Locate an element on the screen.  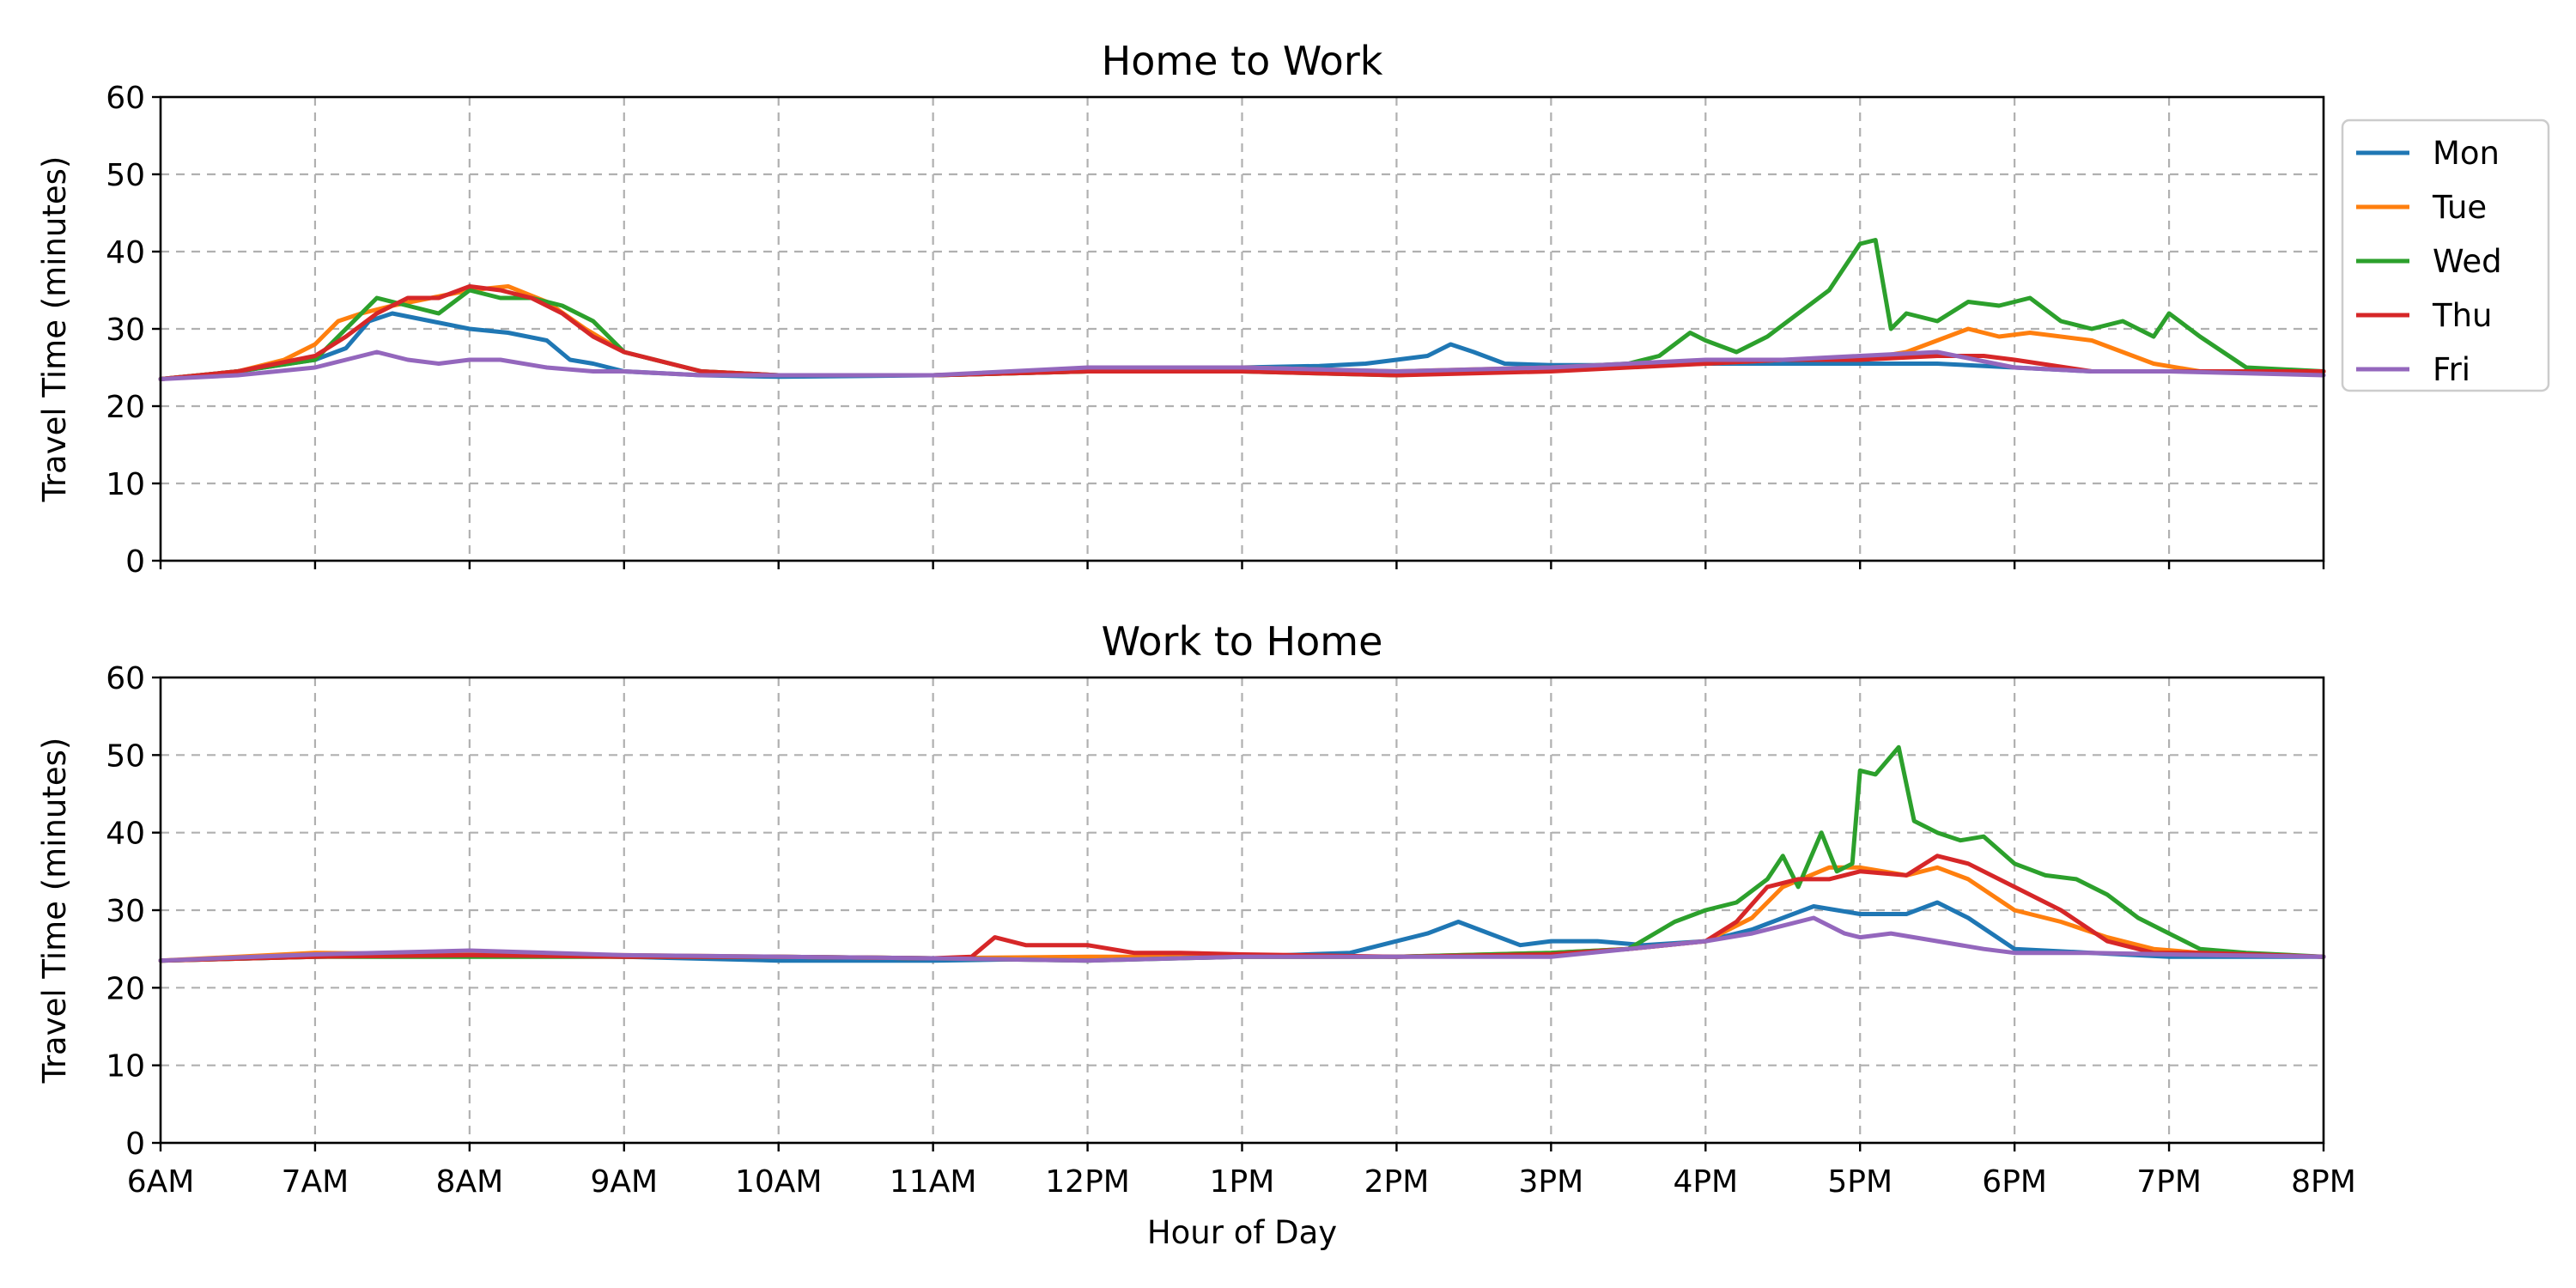
legend-label-tue: Tue is located at coordinates (2459, 207).